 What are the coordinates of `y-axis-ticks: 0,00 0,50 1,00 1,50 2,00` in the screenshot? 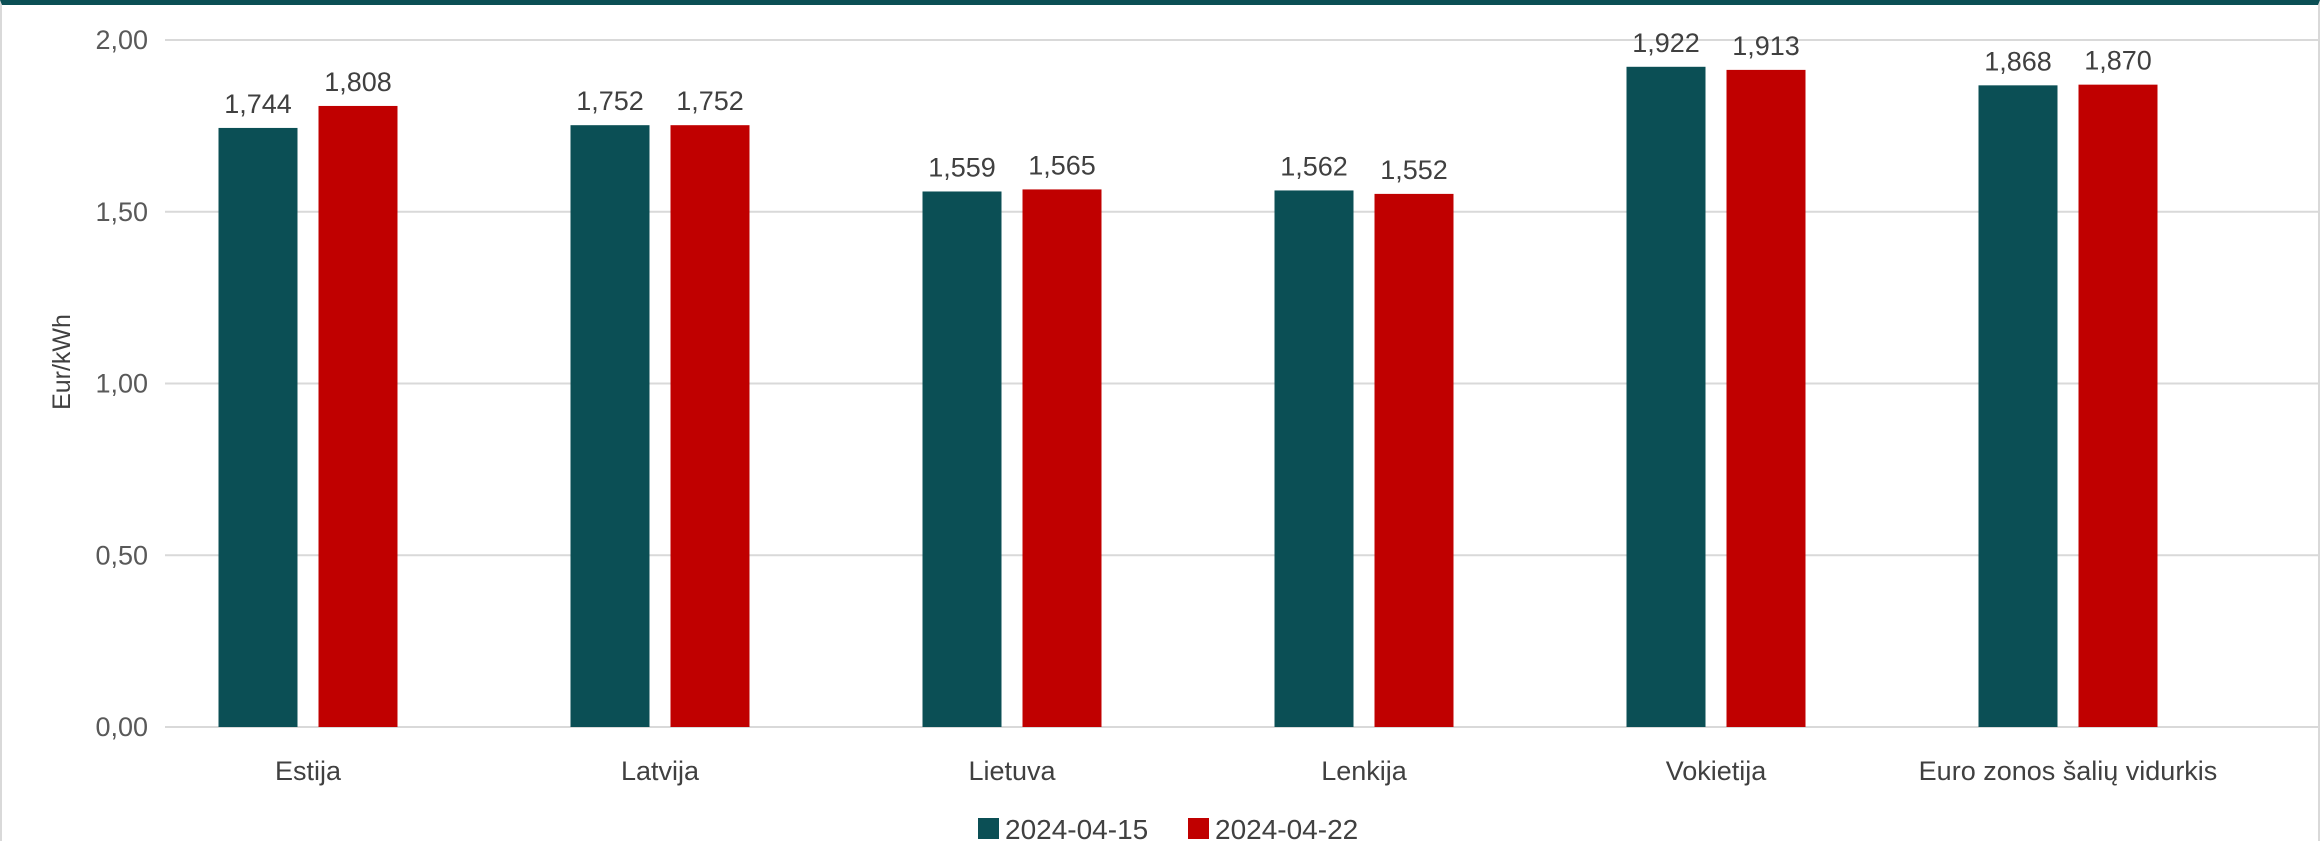 It's located at (121, 383).